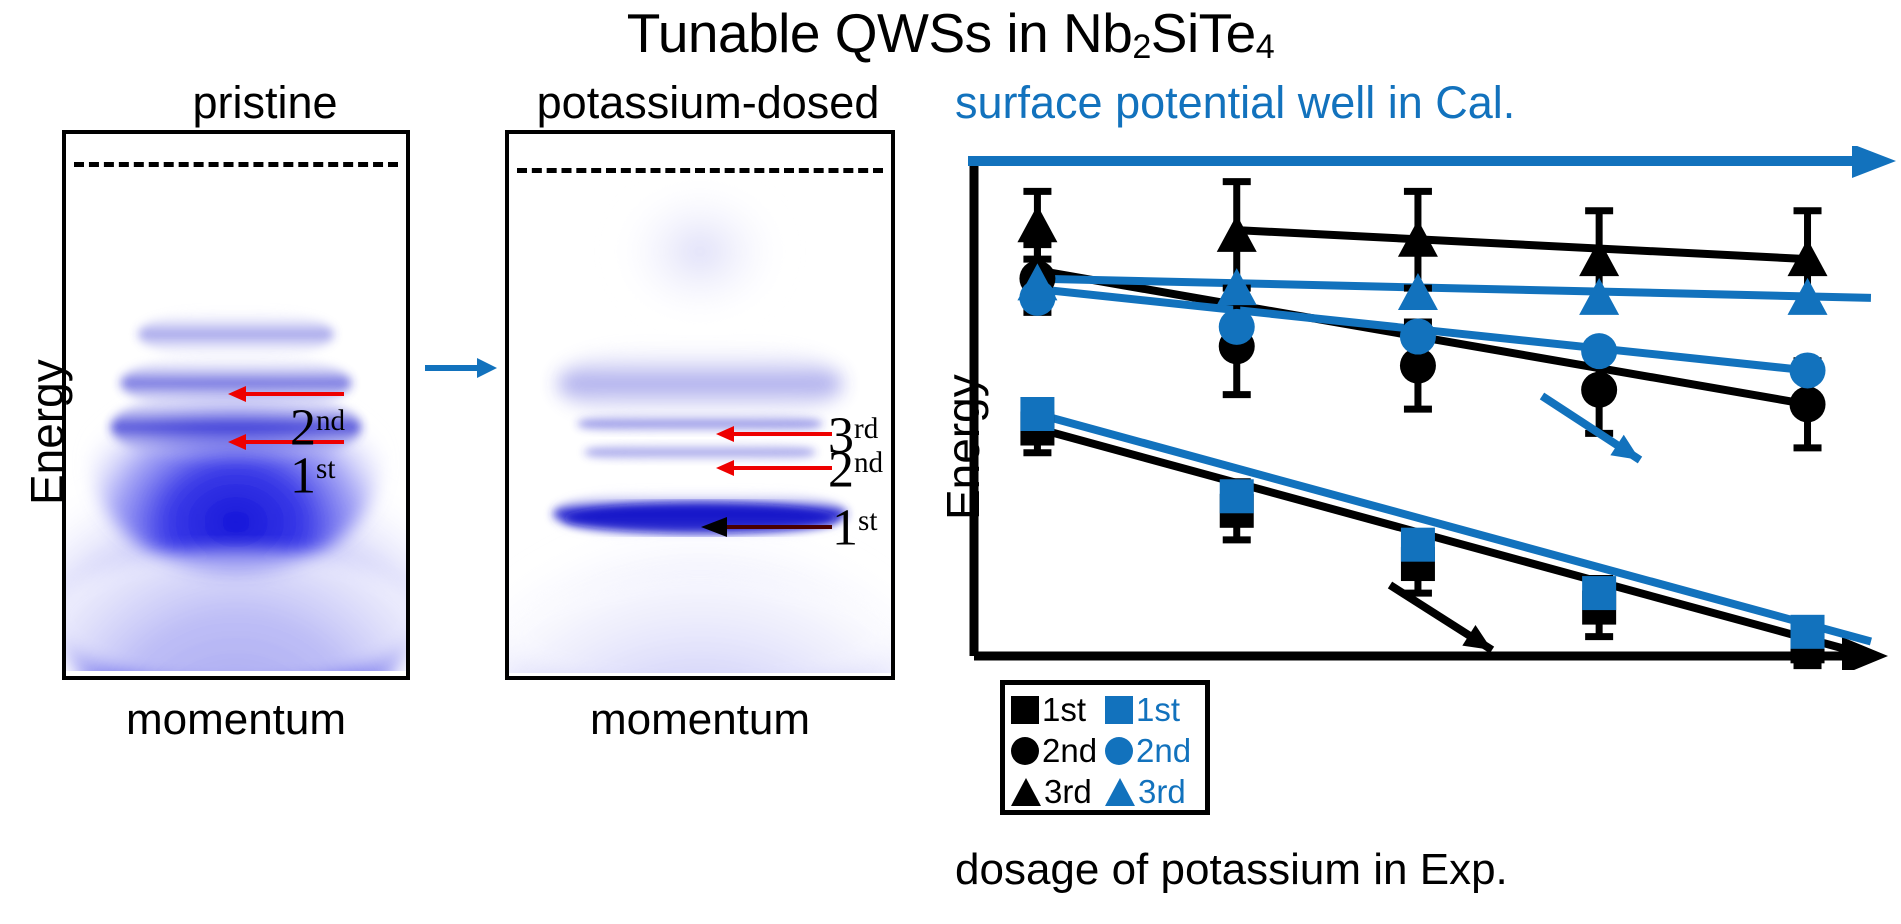 Image resolution: width=1901 pixels, height=924 pixels. What do you see at coordinates (313, 476) in the screenshot?
I see `annotation-label-1st-pristine: 1st` at bounding box center [313, 476].